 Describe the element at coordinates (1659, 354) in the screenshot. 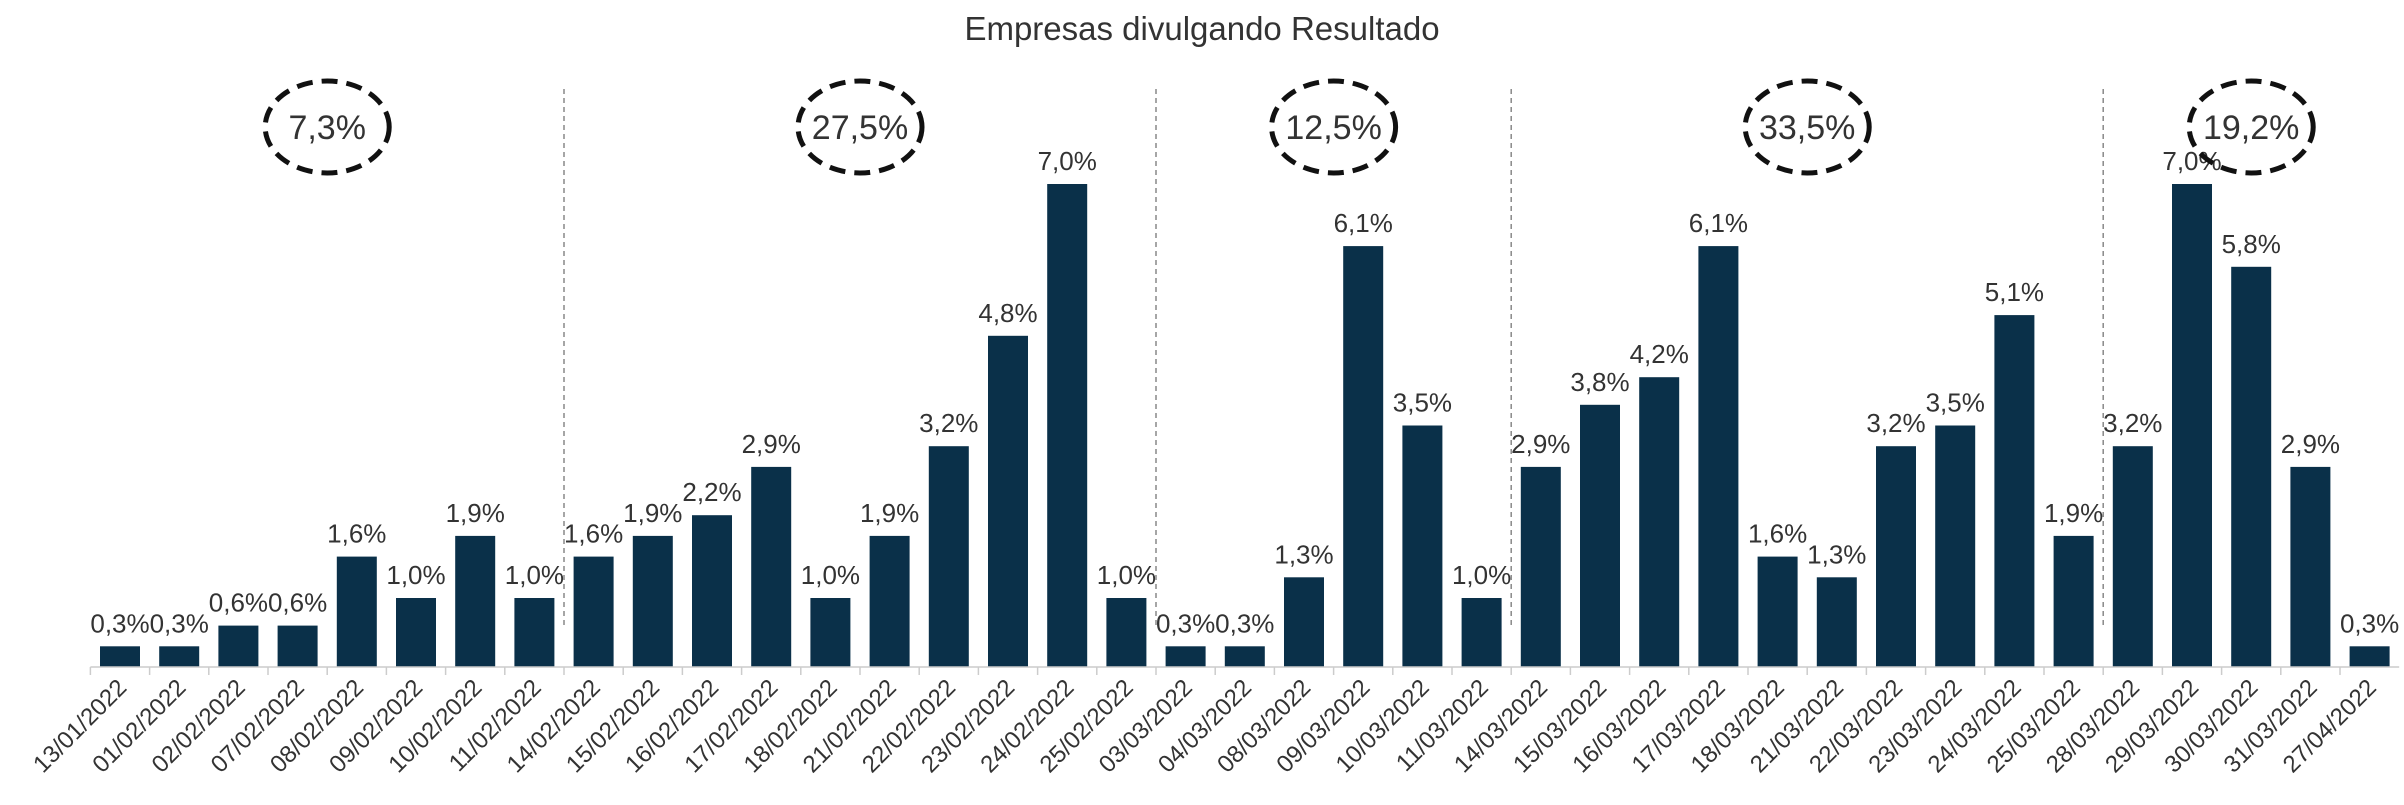

I see `data-label: 4,2%` at that location.